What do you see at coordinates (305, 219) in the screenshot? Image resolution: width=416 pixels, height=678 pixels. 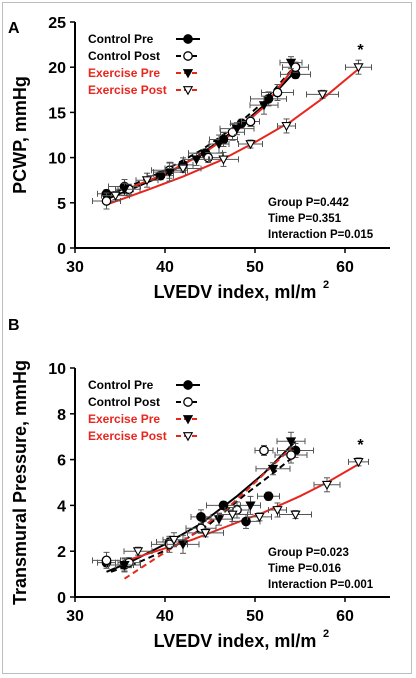 I see `stat-text: Time P=0.351` at bounding box center [305, 219].